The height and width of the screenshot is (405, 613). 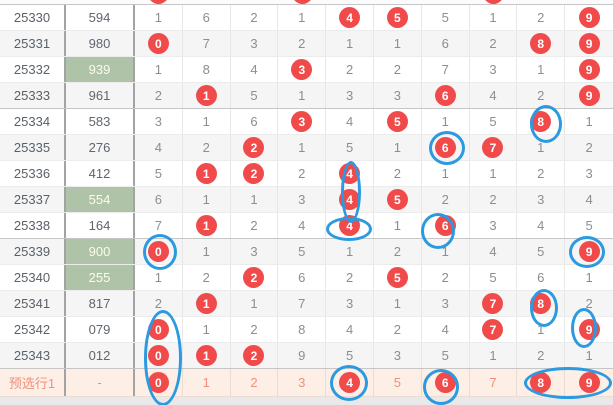 I want to click on preselect-digit-cell: 6, so click(x=446, y=382).